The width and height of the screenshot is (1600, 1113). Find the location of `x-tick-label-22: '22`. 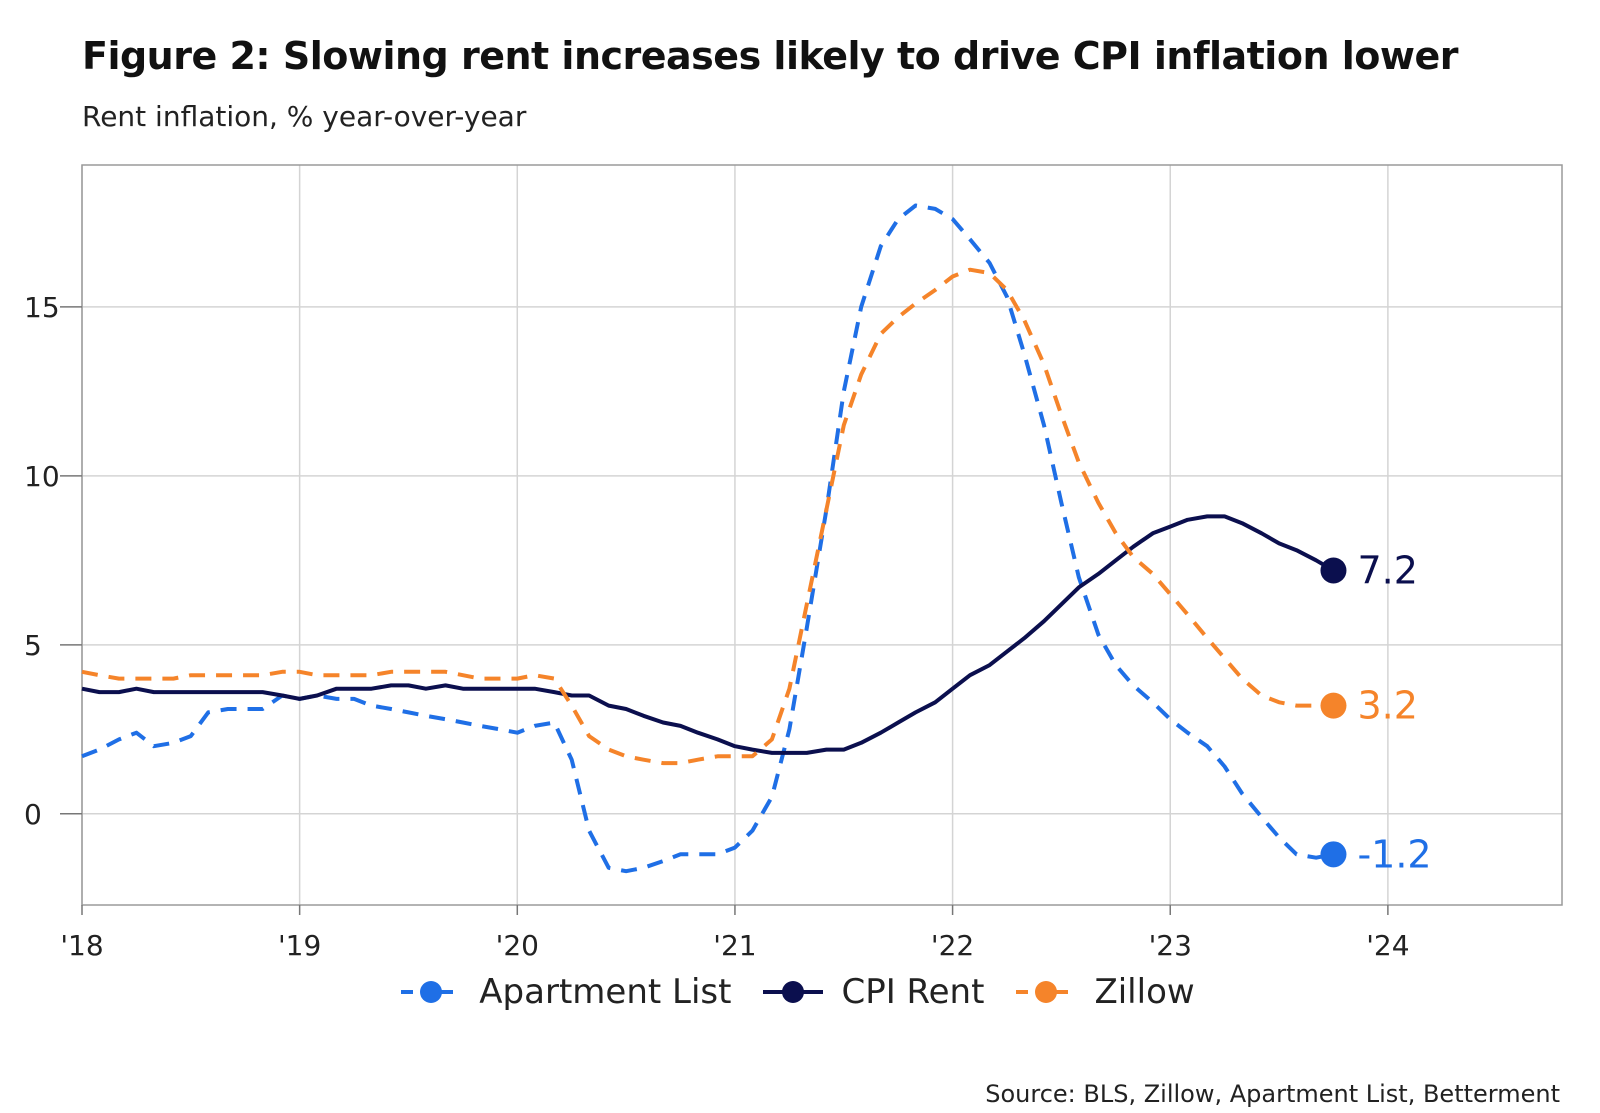

x-tick-label-22: '22 is located at coordinates (952, 944).